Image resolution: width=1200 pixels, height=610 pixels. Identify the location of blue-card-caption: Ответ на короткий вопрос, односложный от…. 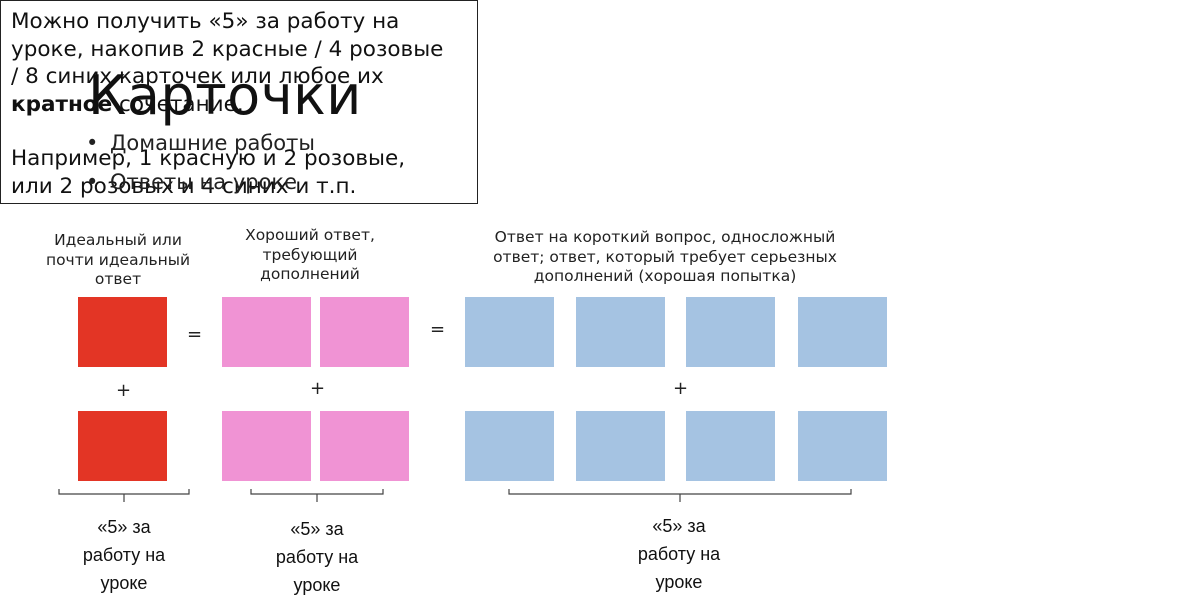
(665, 257).